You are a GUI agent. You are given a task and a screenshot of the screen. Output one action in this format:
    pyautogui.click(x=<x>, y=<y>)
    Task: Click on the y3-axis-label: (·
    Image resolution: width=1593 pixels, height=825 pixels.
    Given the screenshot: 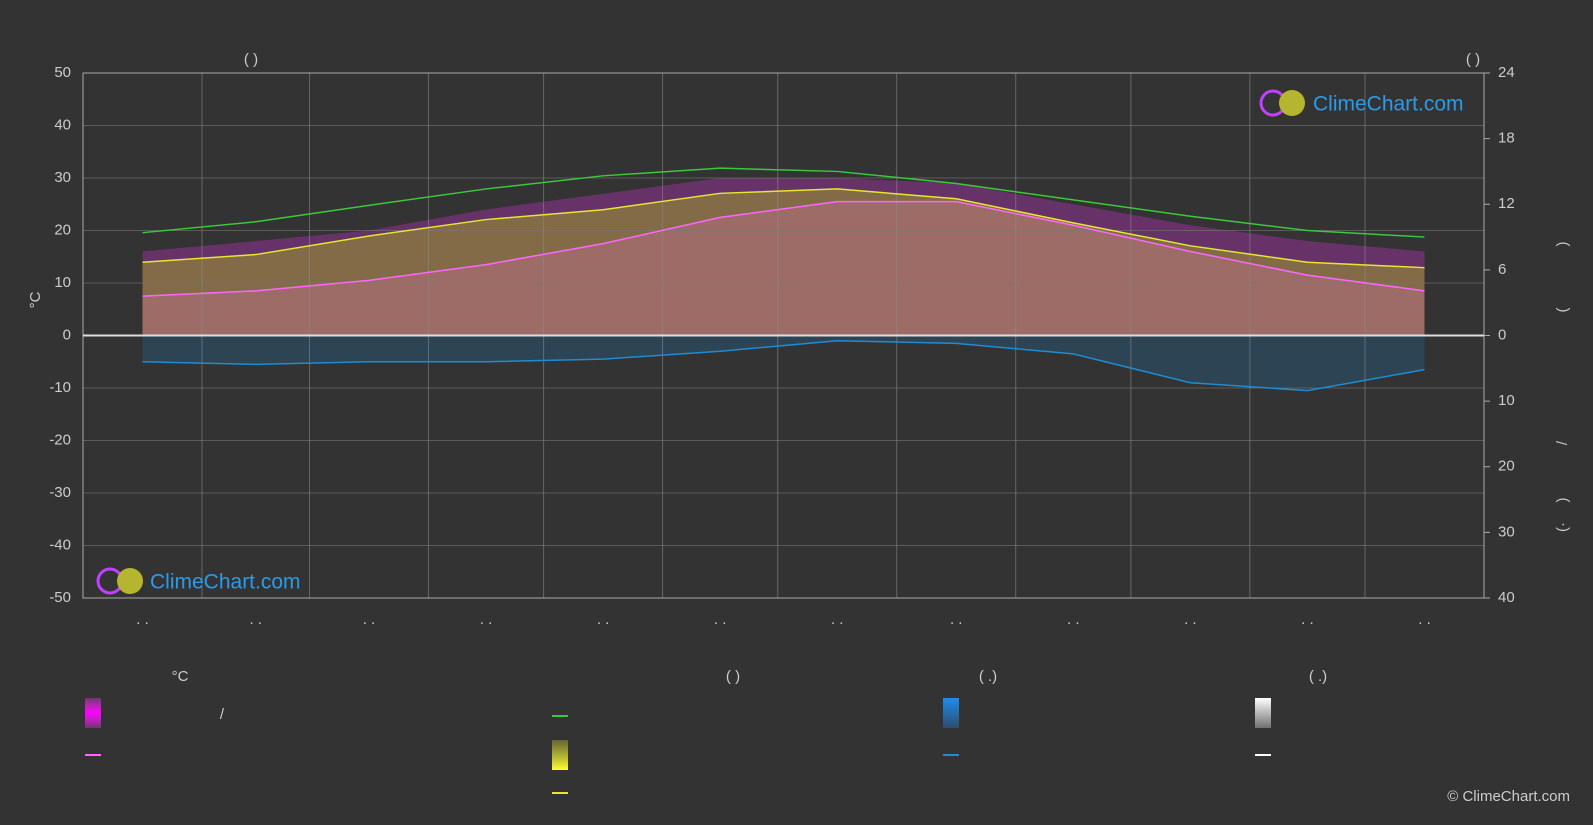 What is the action you would take?
    pyautogui.click(x=1562, y=527)
    